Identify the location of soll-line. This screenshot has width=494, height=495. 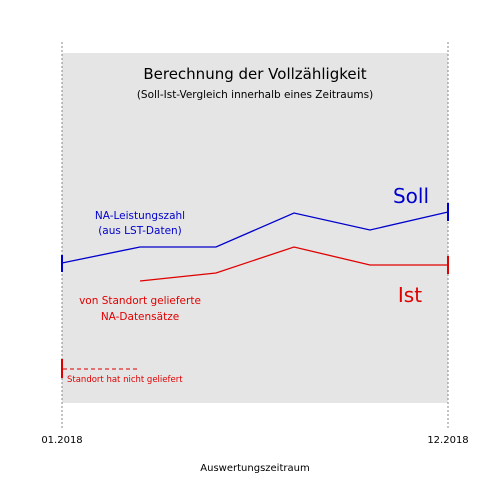
(255, 237).